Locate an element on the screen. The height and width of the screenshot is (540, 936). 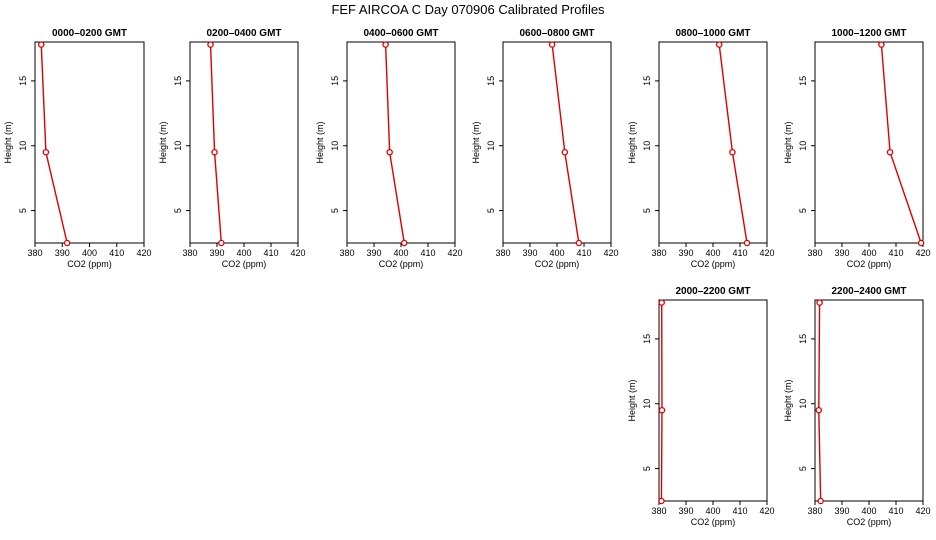
panel-title: 0000–0200 GMT is located at coordinates (89, 33).